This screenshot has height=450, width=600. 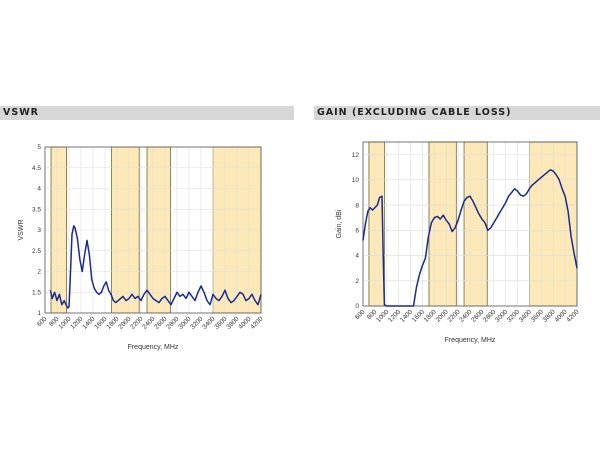 I want to click on chart-gain-series-0-line, so click(x=470, y=238).